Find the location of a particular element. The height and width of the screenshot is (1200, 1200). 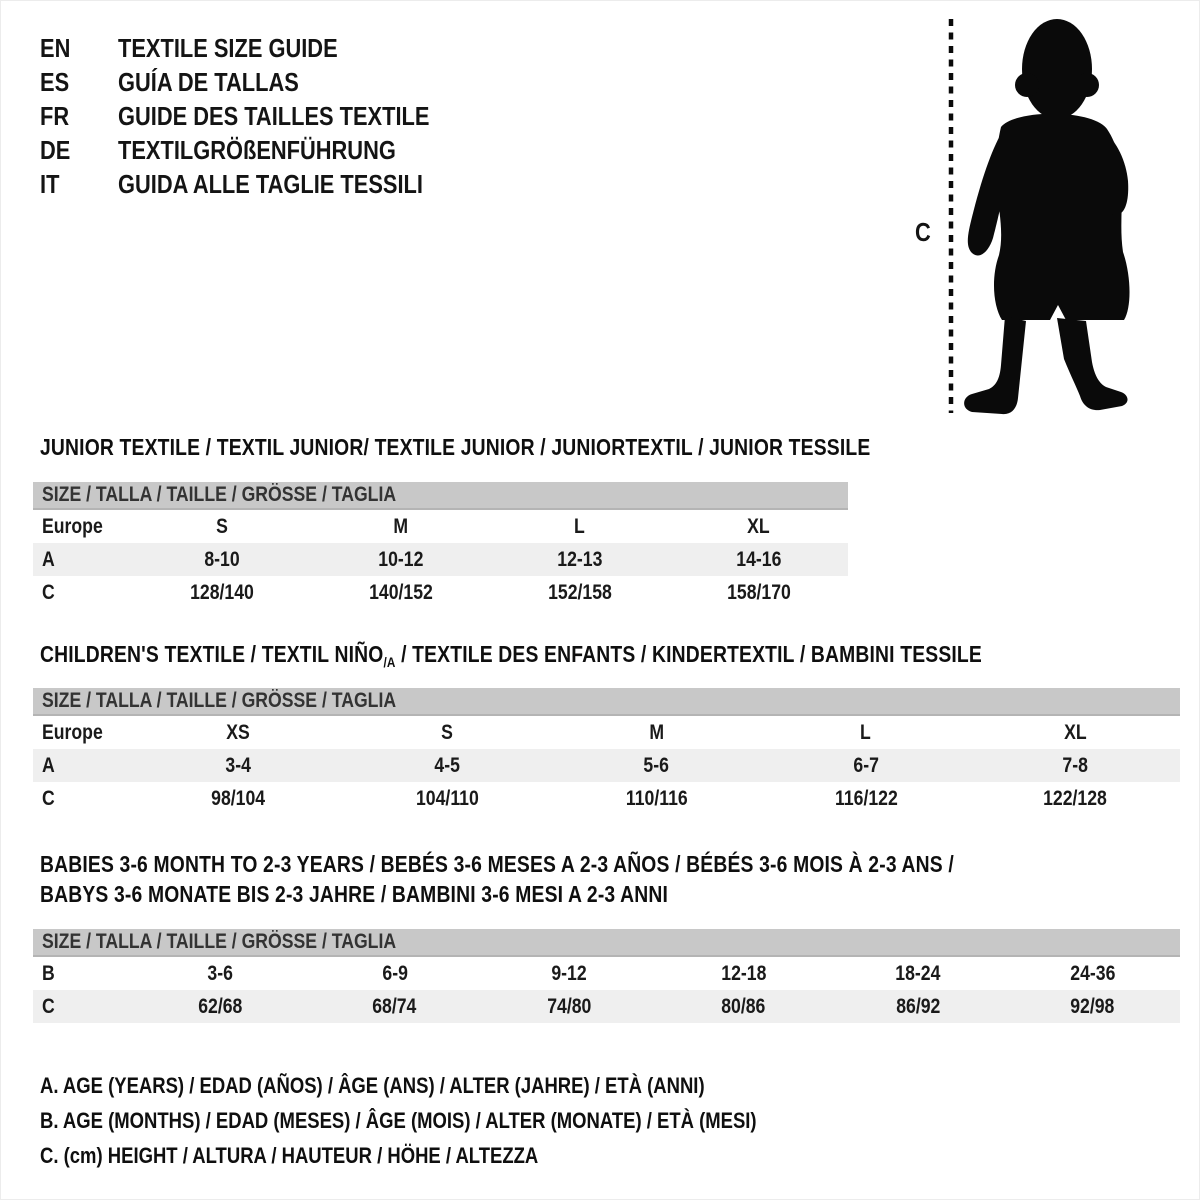

height-cell: 98/104 is located at coordinates (237, 798).